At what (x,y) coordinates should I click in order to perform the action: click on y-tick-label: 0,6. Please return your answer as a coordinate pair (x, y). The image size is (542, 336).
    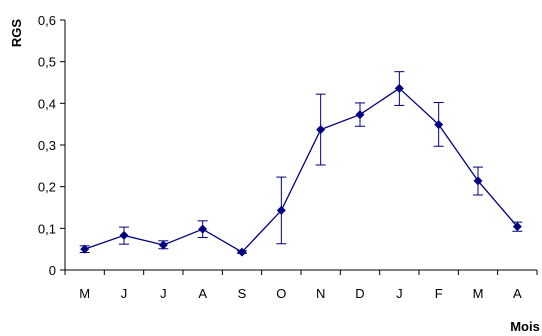
    Looking at the image, I should click on (47, 20).